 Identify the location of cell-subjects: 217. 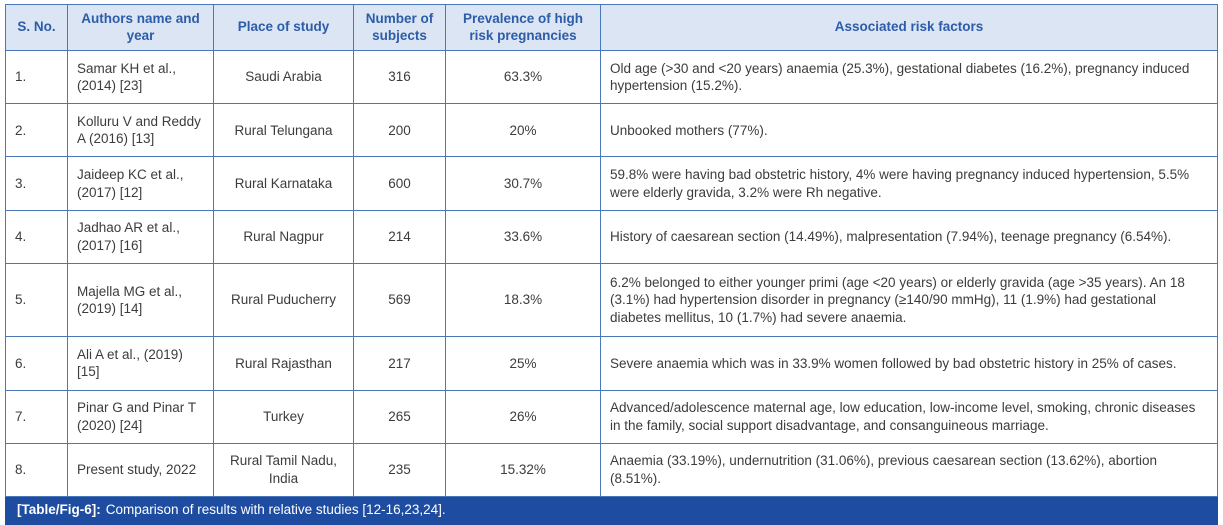
(399, 363).